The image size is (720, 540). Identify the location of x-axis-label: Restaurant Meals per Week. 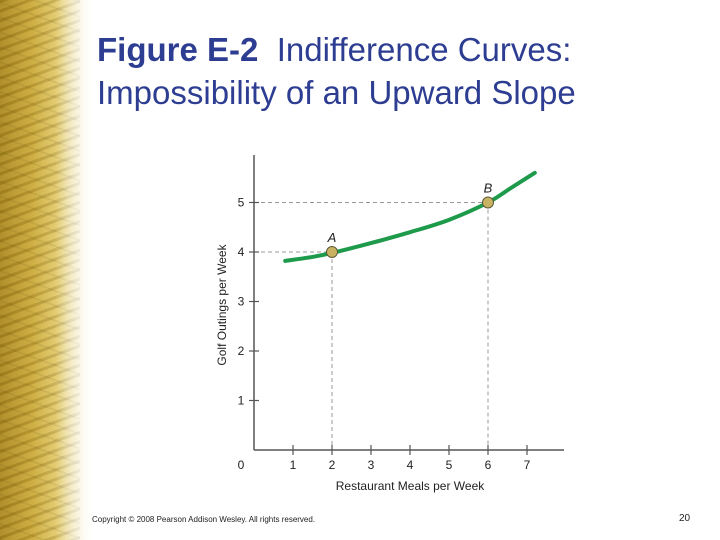
(411, 486).